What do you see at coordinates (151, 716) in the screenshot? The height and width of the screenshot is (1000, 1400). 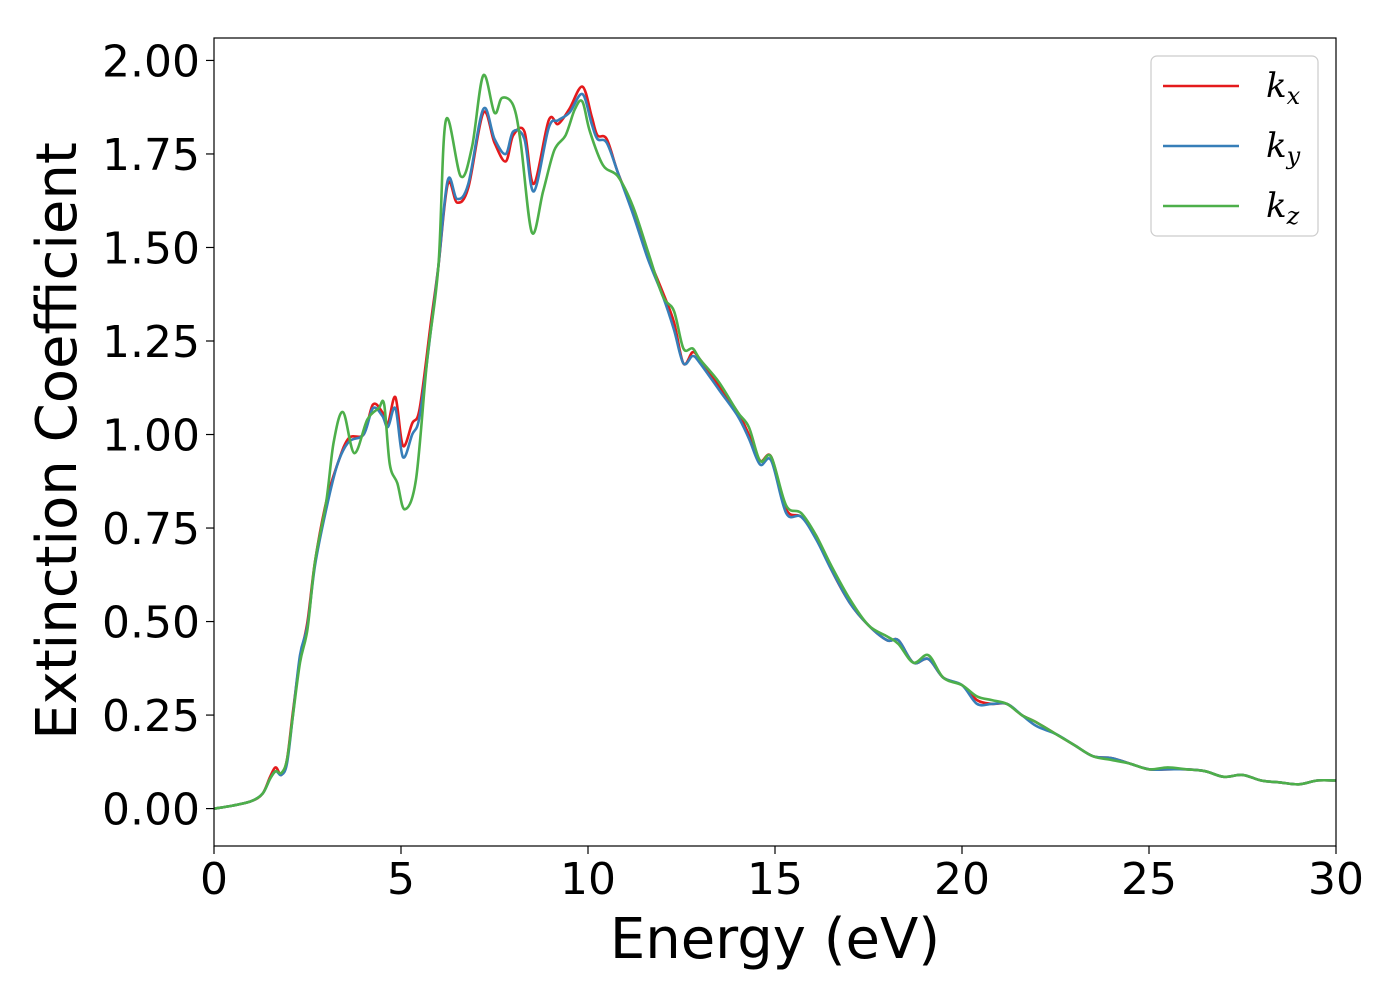 I see `y-tick-label: 0.25` at bounding box center [151, 716].